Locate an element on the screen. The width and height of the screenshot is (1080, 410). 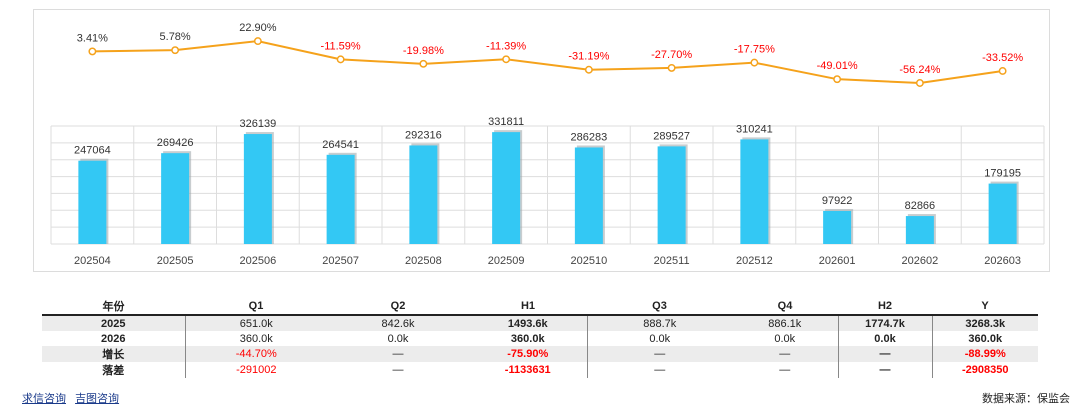
growth-label: -17.75% is located at coordinates (754, 50).